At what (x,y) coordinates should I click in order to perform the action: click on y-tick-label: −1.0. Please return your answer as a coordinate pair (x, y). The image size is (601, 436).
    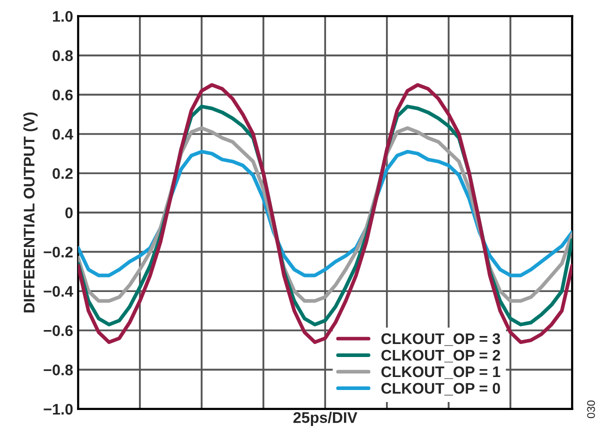
    Looking at the image, I should click on (58, 409).